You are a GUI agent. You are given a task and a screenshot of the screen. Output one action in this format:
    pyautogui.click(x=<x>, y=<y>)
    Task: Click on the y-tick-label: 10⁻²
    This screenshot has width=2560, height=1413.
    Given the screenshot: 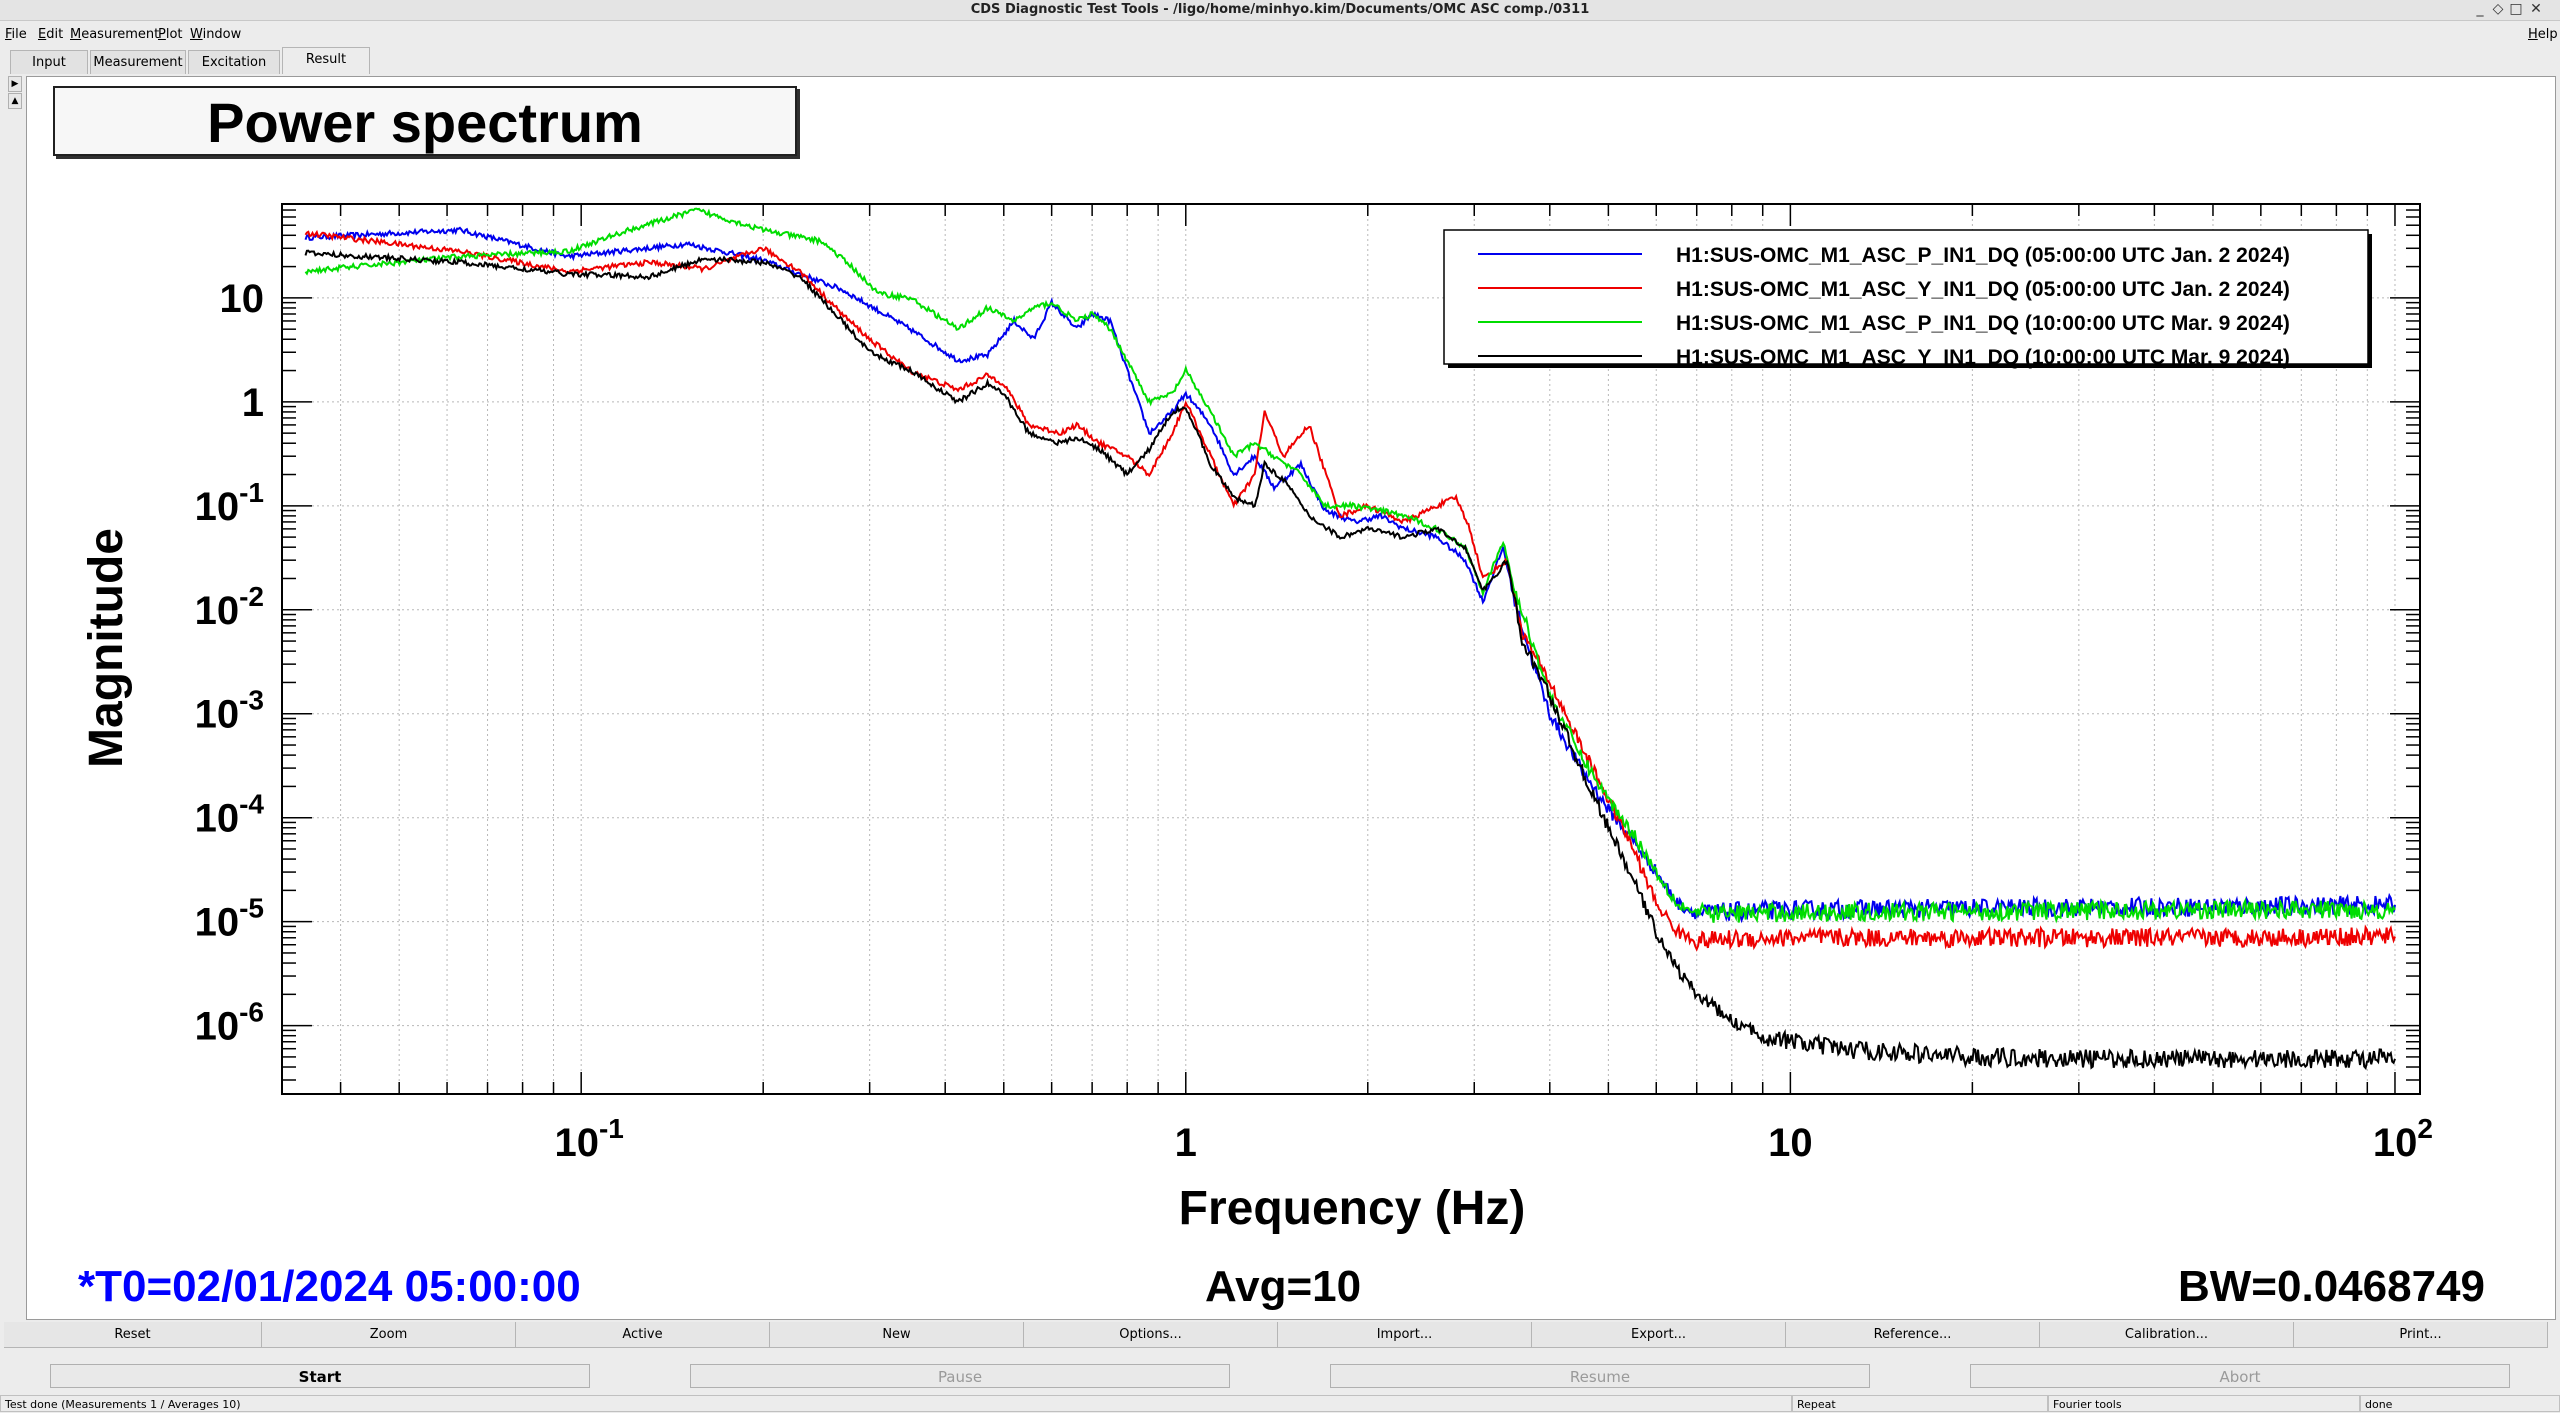 What is the action you would take?
    pyautogui.click(x=229, y=607)
    